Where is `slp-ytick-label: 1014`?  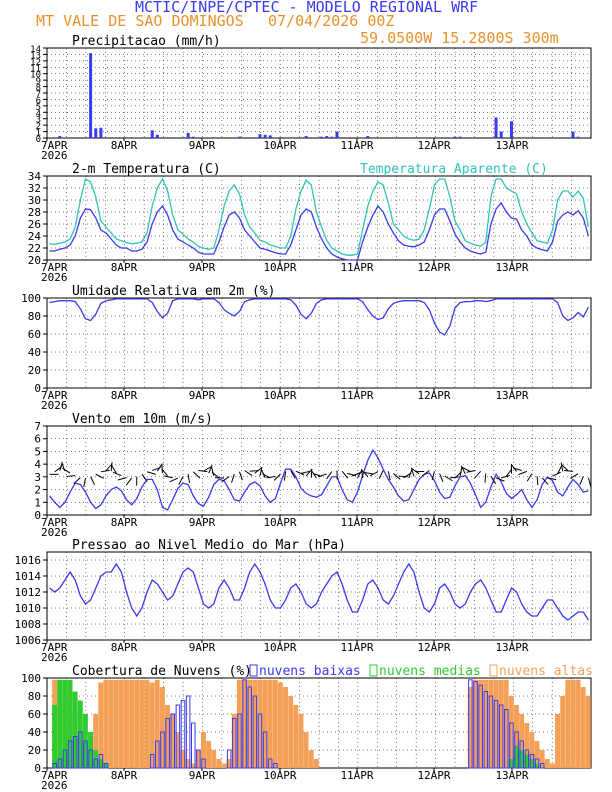 slp-ytick-label: 1014 is located at coordinates (28, 576).